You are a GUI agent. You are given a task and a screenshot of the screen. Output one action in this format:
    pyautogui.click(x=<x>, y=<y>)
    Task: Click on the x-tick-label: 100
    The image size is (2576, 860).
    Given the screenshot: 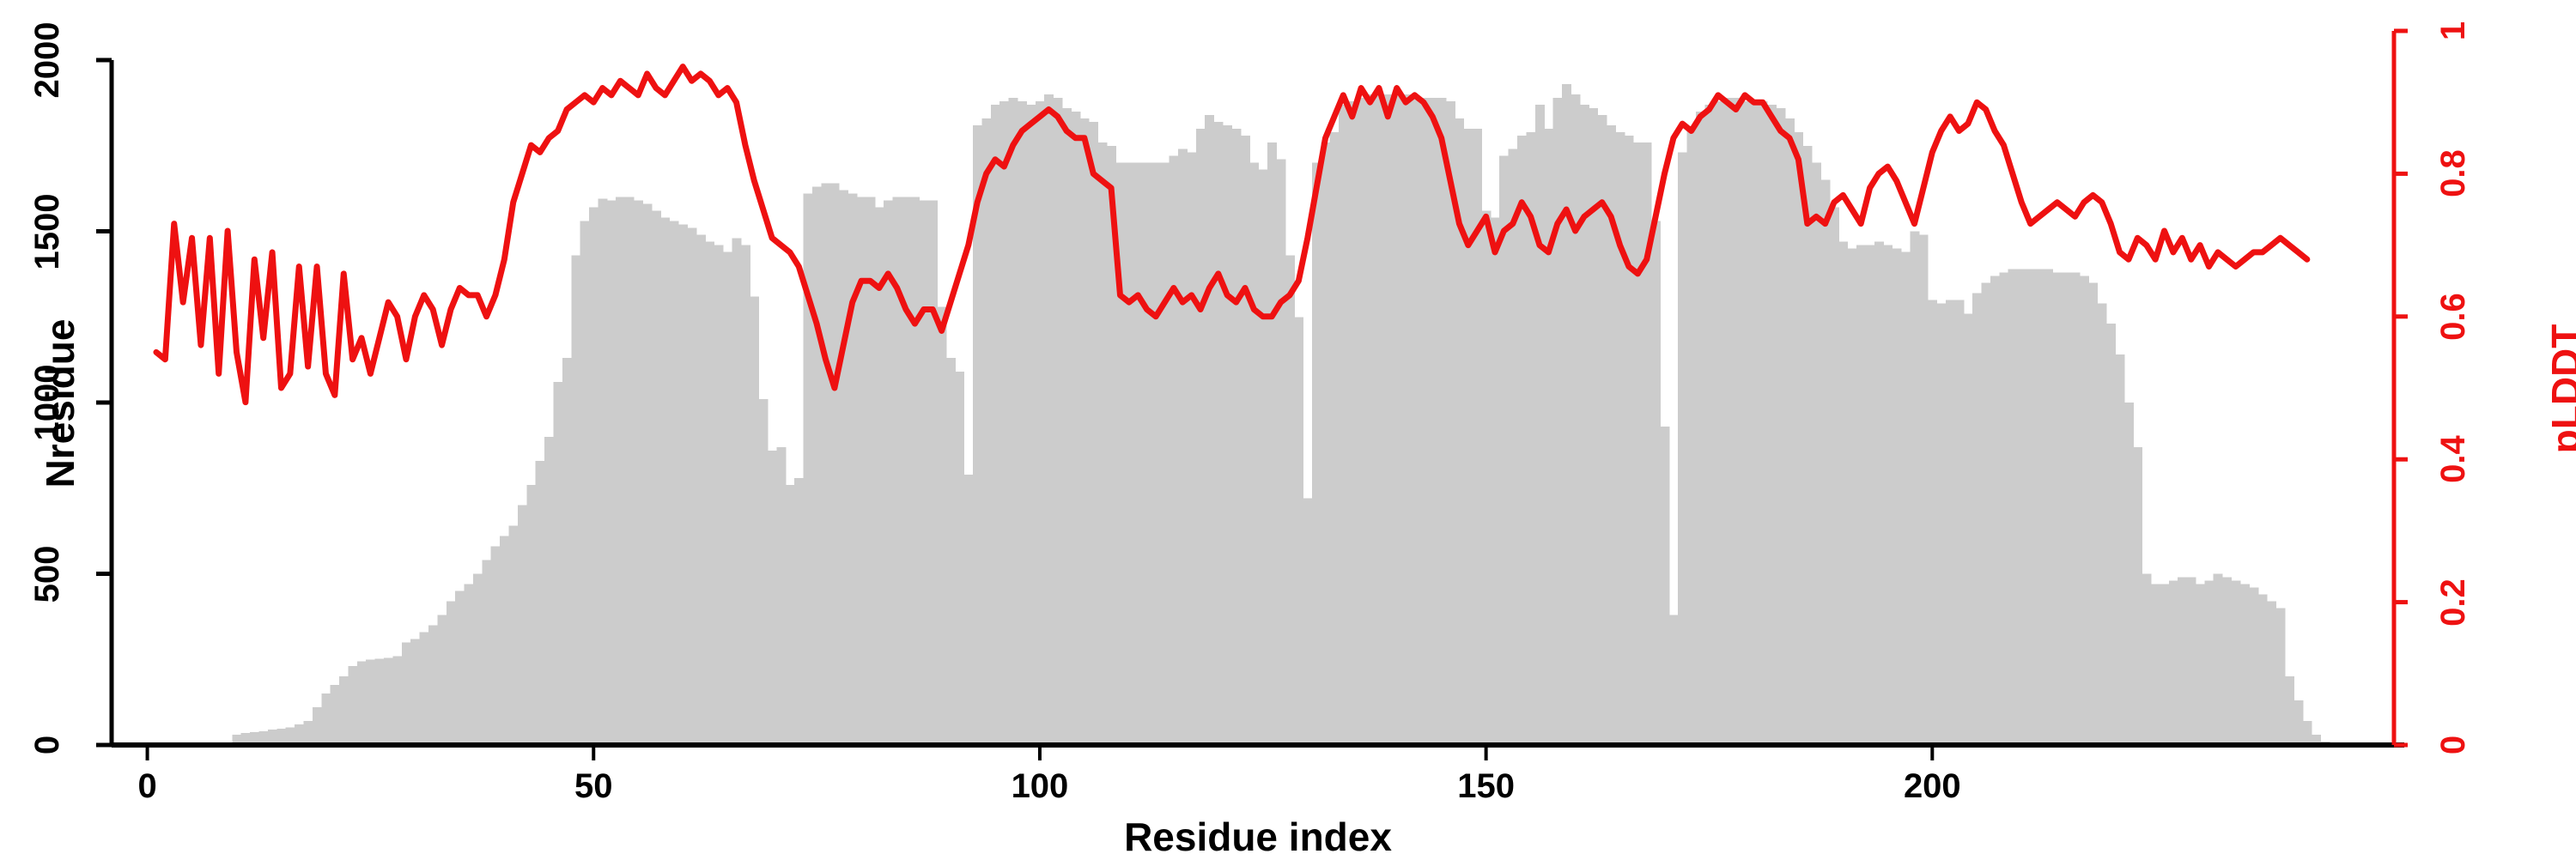 What is the action you would take?
    pyautogui.click(x=1040, y=786)
    